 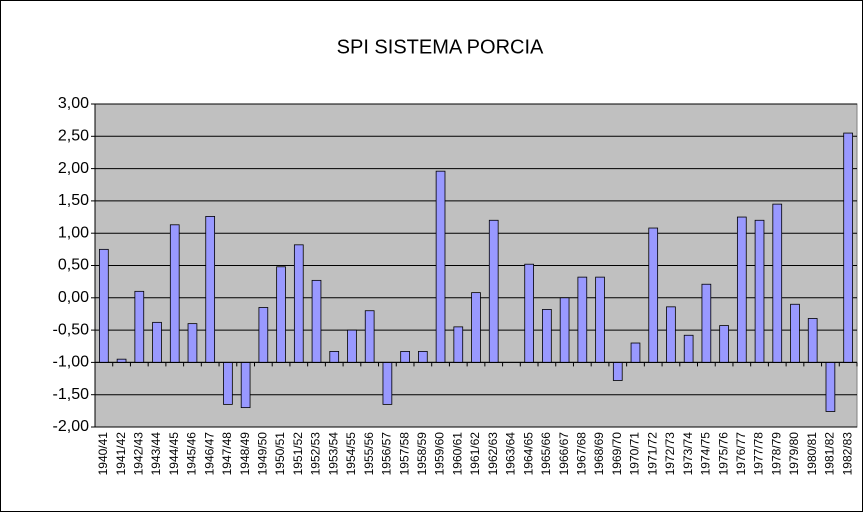 I want to click on x-tick-label: 1973/74, so click(x=688, y=454).